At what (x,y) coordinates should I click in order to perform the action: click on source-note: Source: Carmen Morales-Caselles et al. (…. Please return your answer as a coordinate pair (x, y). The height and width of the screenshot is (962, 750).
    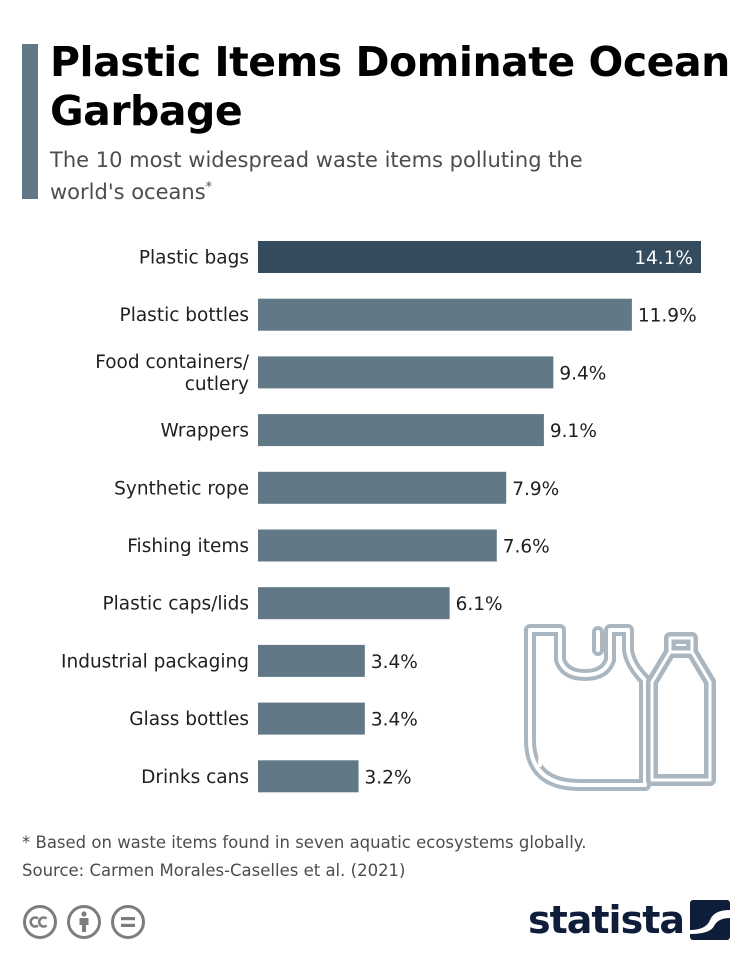
    Looking at the image, I should click on (214, 870).